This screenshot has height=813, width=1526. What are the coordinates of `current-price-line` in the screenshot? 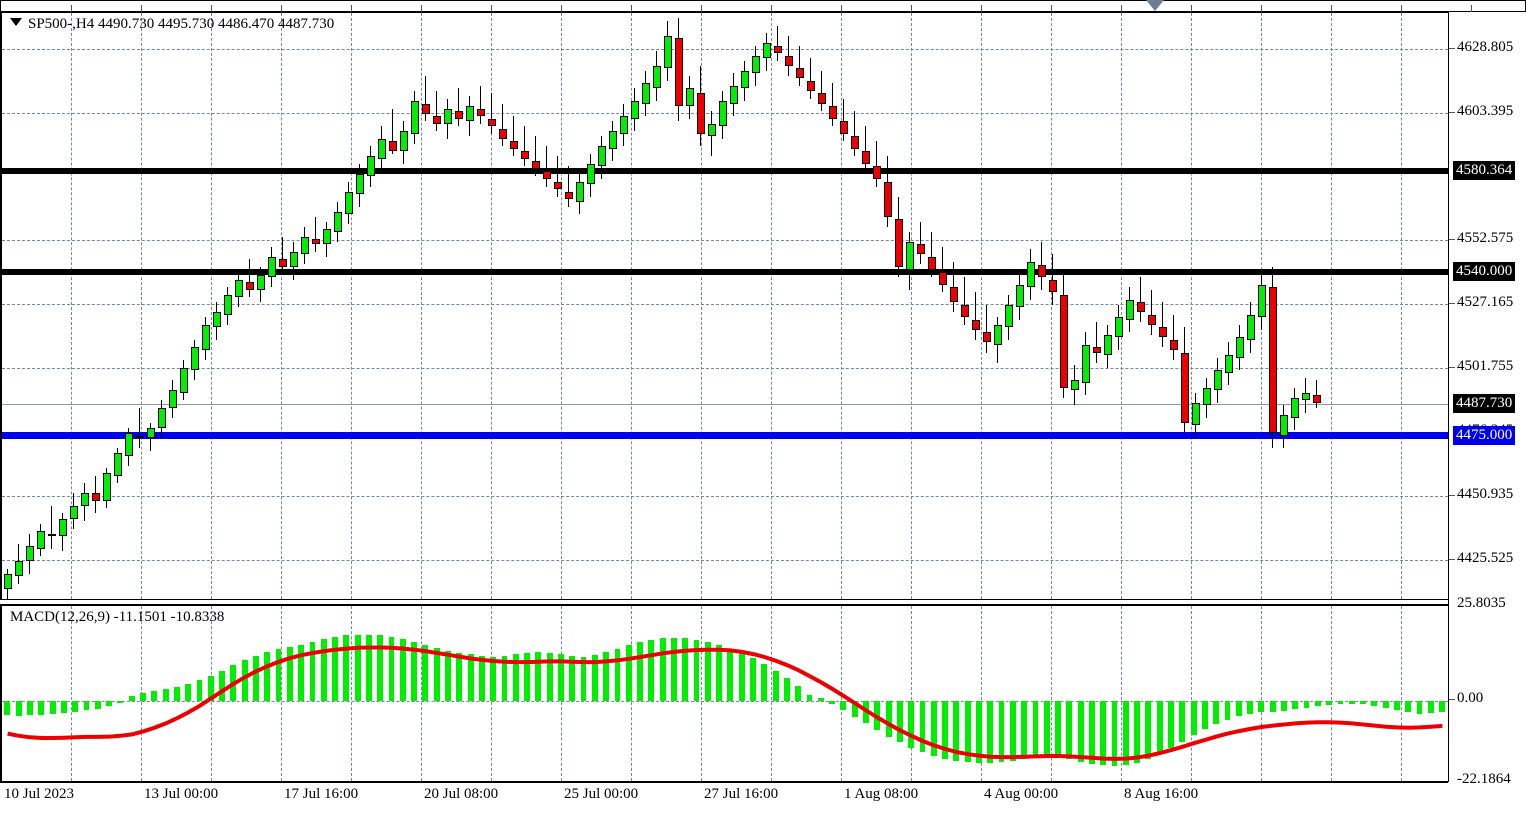 It's located at (725, 404).